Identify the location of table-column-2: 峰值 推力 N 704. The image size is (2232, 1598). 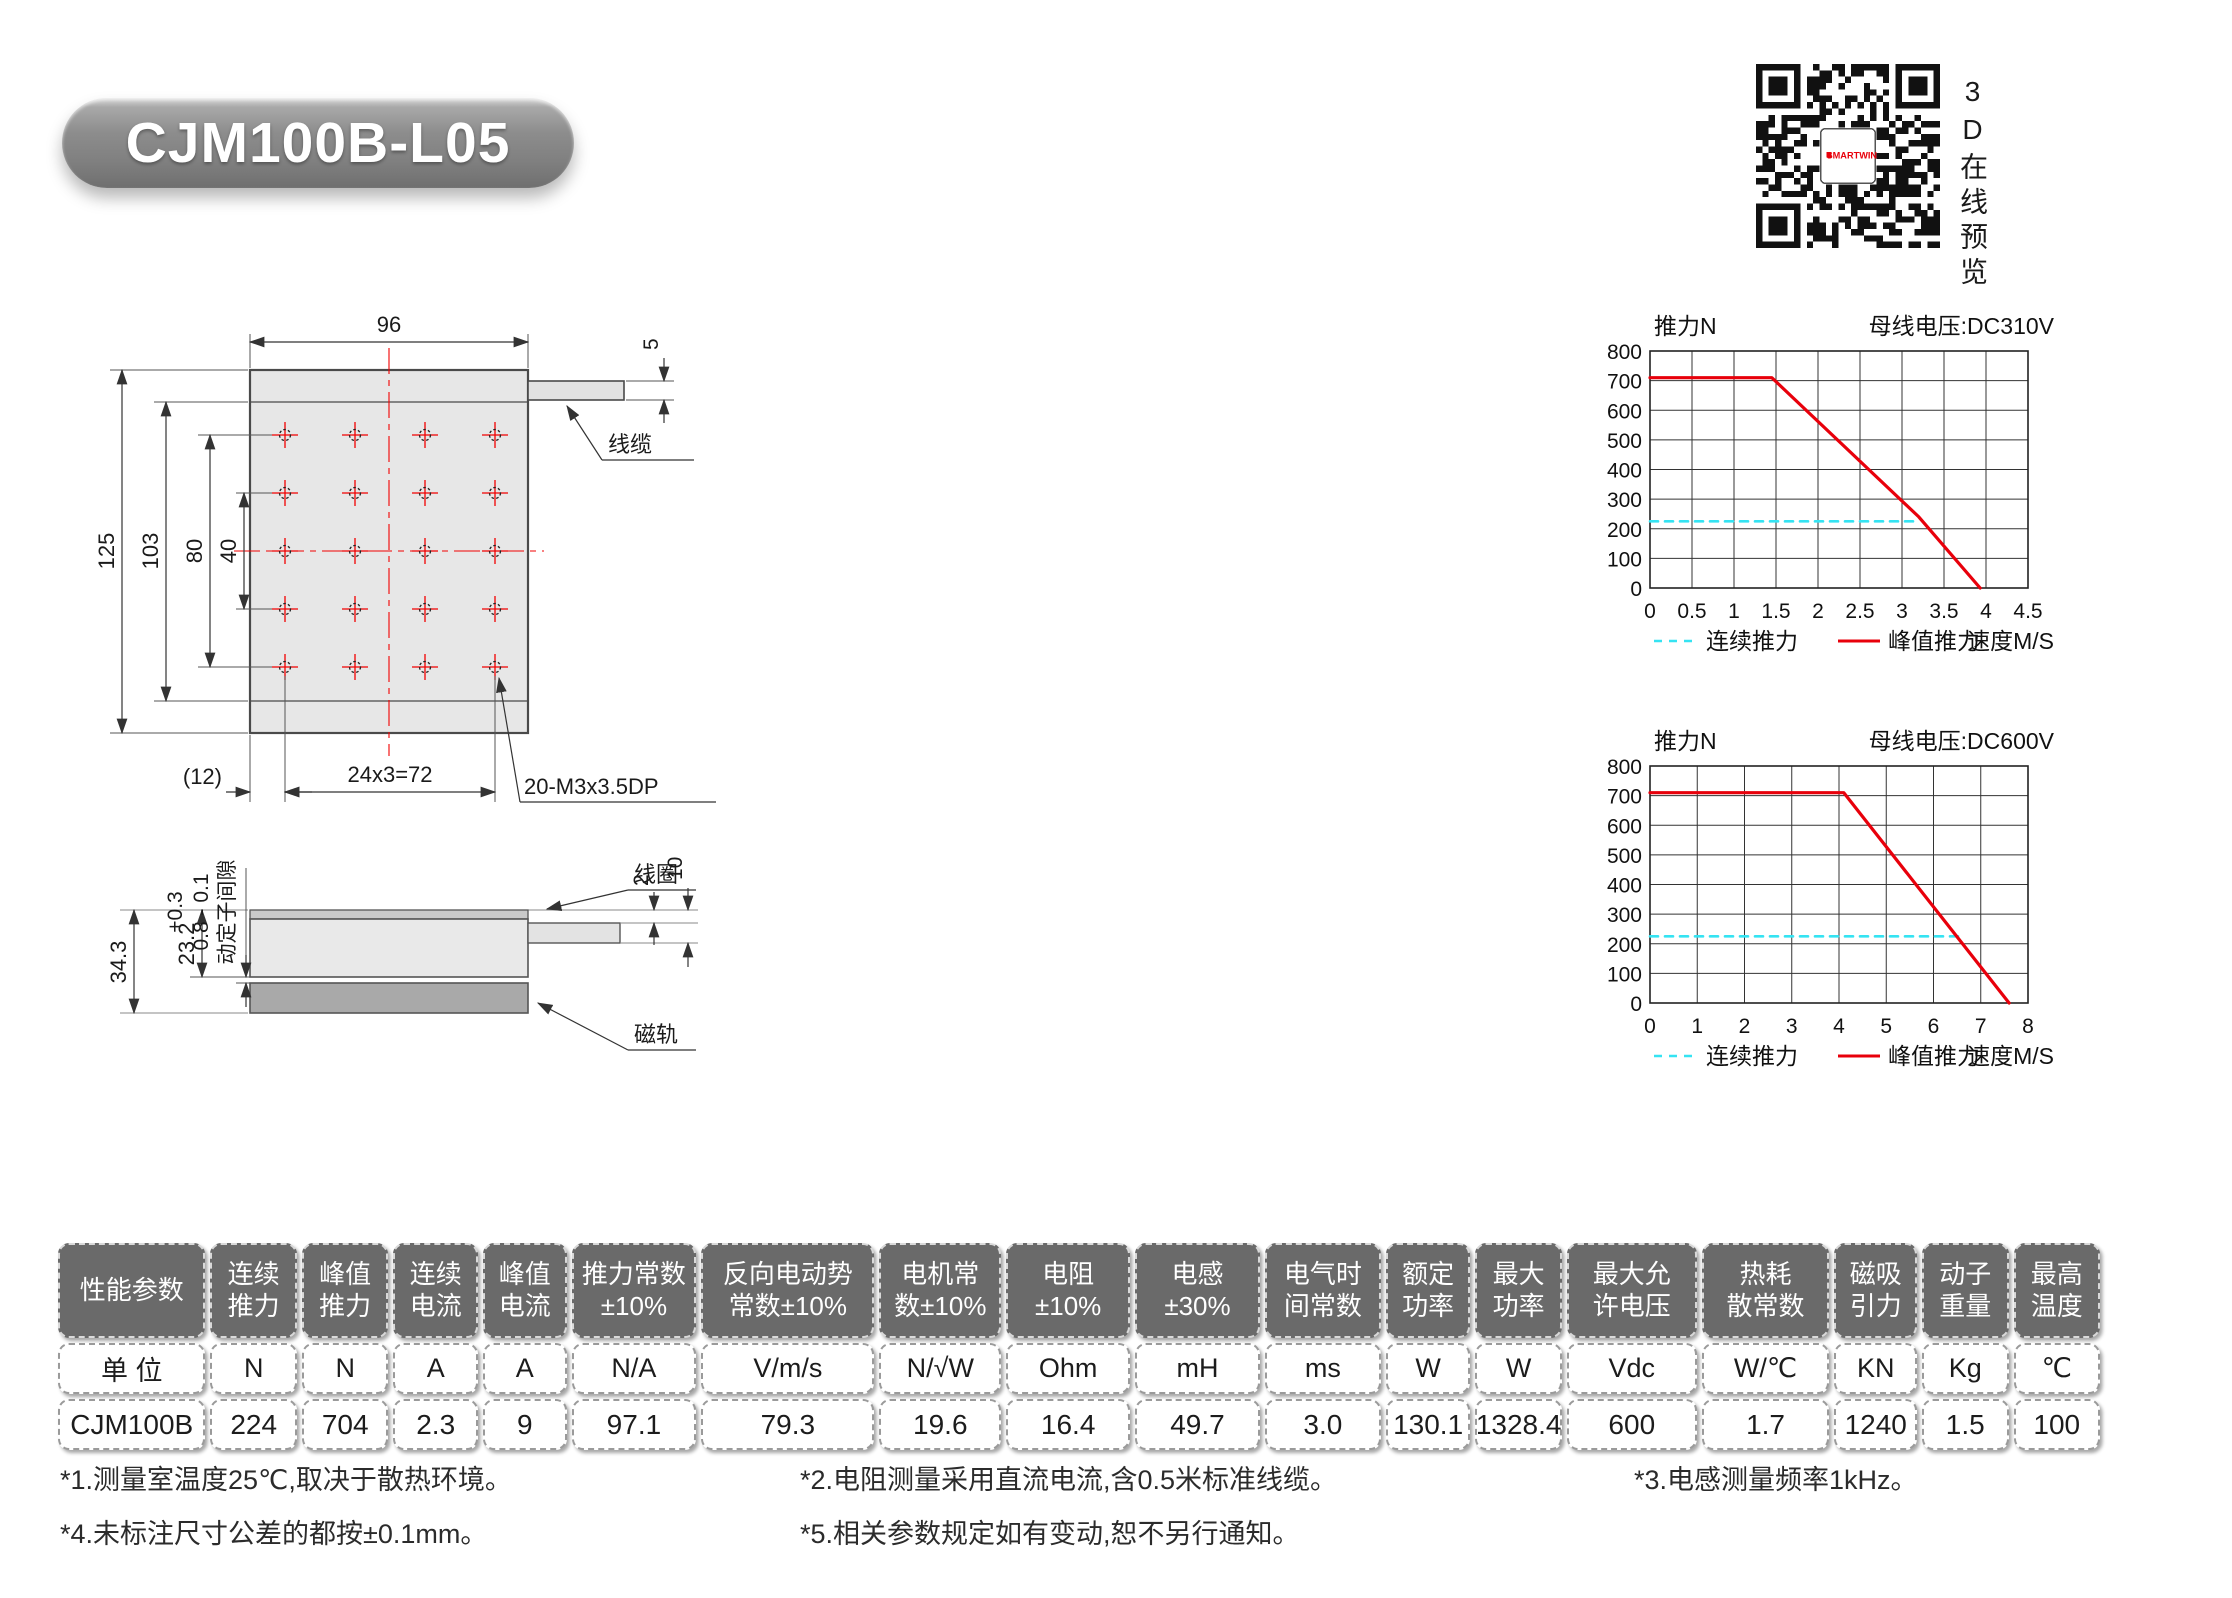
(345, 1346).